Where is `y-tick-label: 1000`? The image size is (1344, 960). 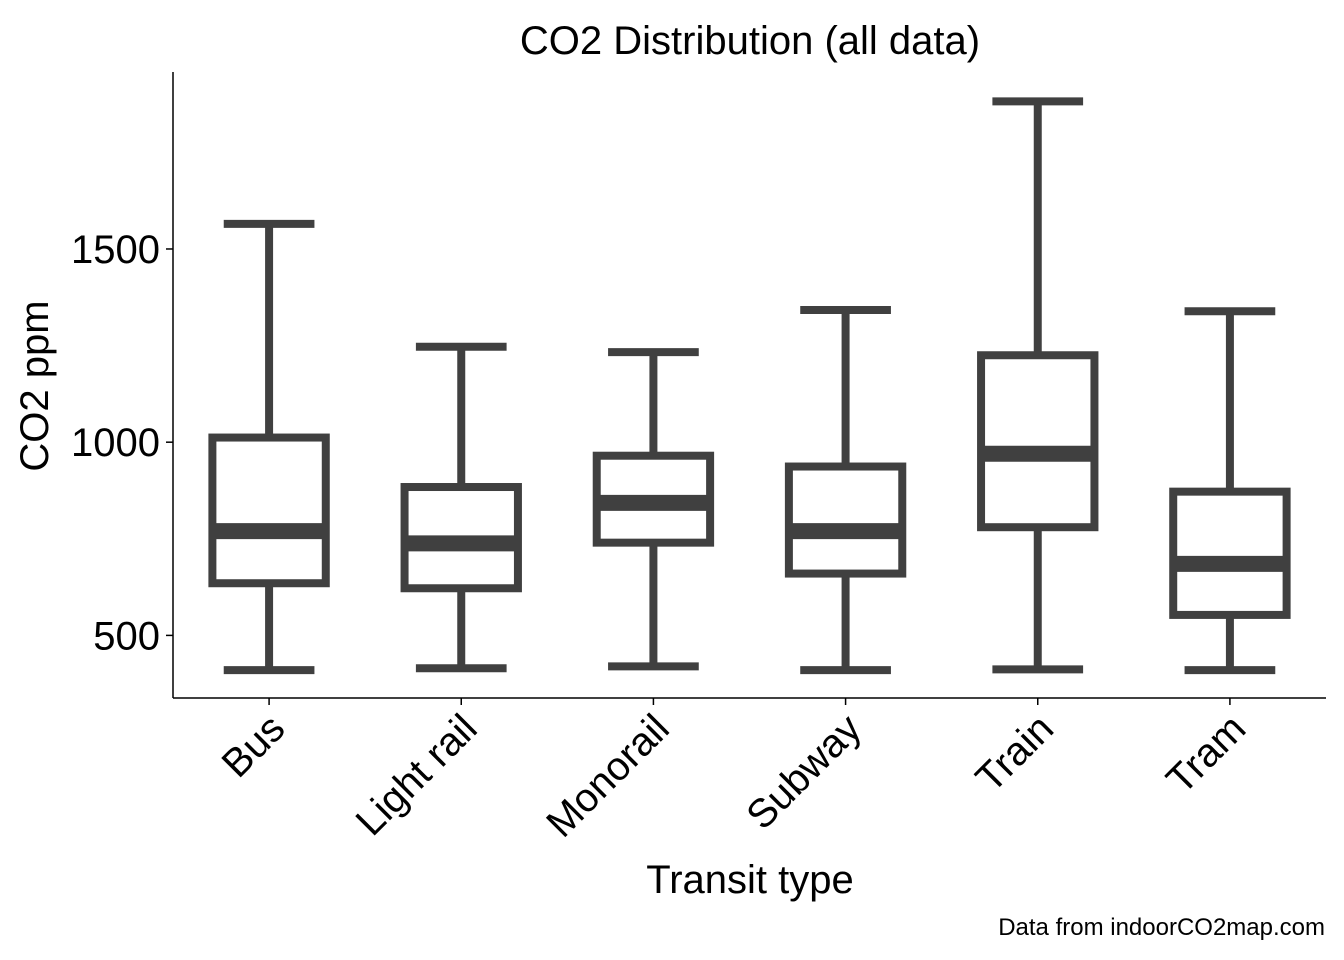 y-tick-label: 1000 is located at coordinates (115, 443).